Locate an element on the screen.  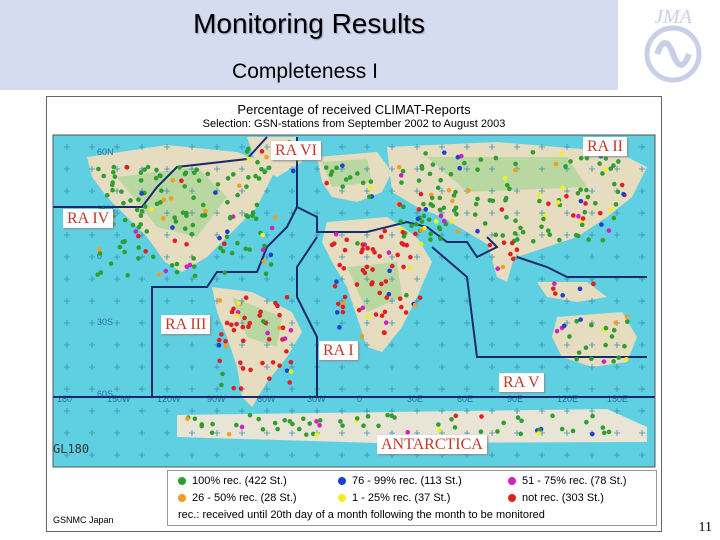
lat-label: 30S is located at coordinates (105, 322).